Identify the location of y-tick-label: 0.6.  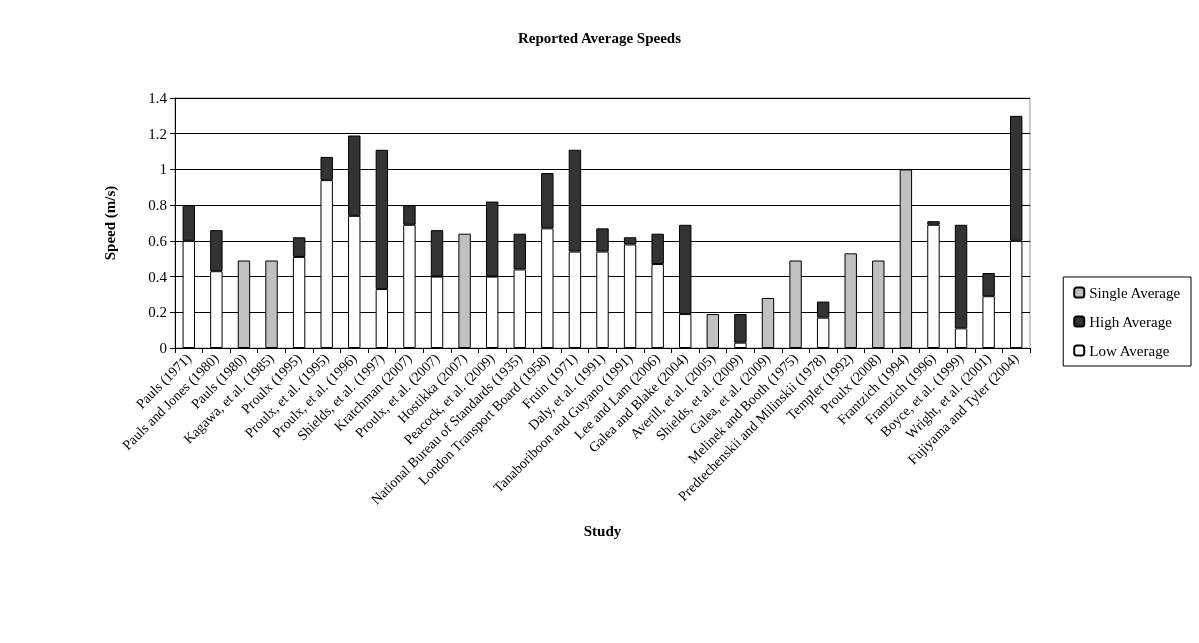
(158, 240).